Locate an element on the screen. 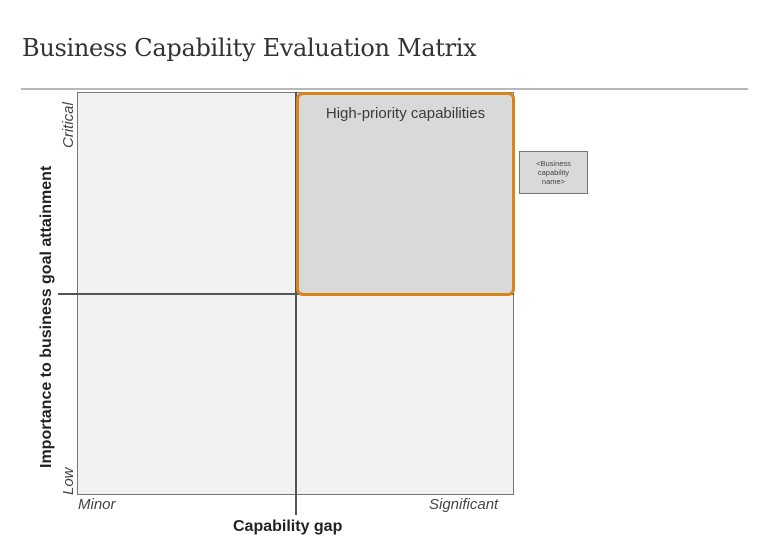 The height and width of the screenshot is (547, 768). vertical-midline is located at coordinates (296, 303).